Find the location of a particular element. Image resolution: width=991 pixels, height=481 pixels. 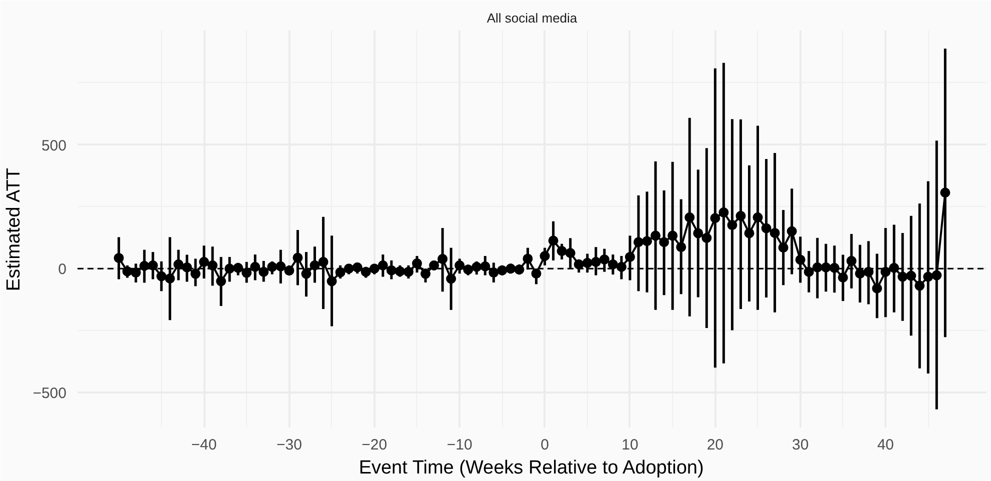

x-tick-label: 30 is located at coordinates (800, 445).